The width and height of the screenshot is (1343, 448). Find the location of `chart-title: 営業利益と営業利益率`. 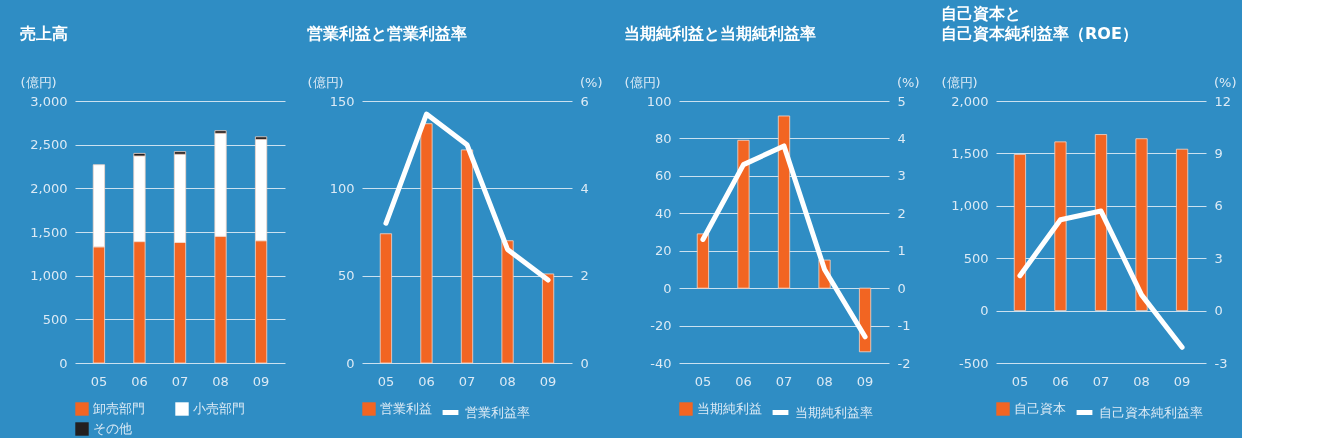

chart-title: 営業利益と営業利益率 is located at coordinates (387, 33).